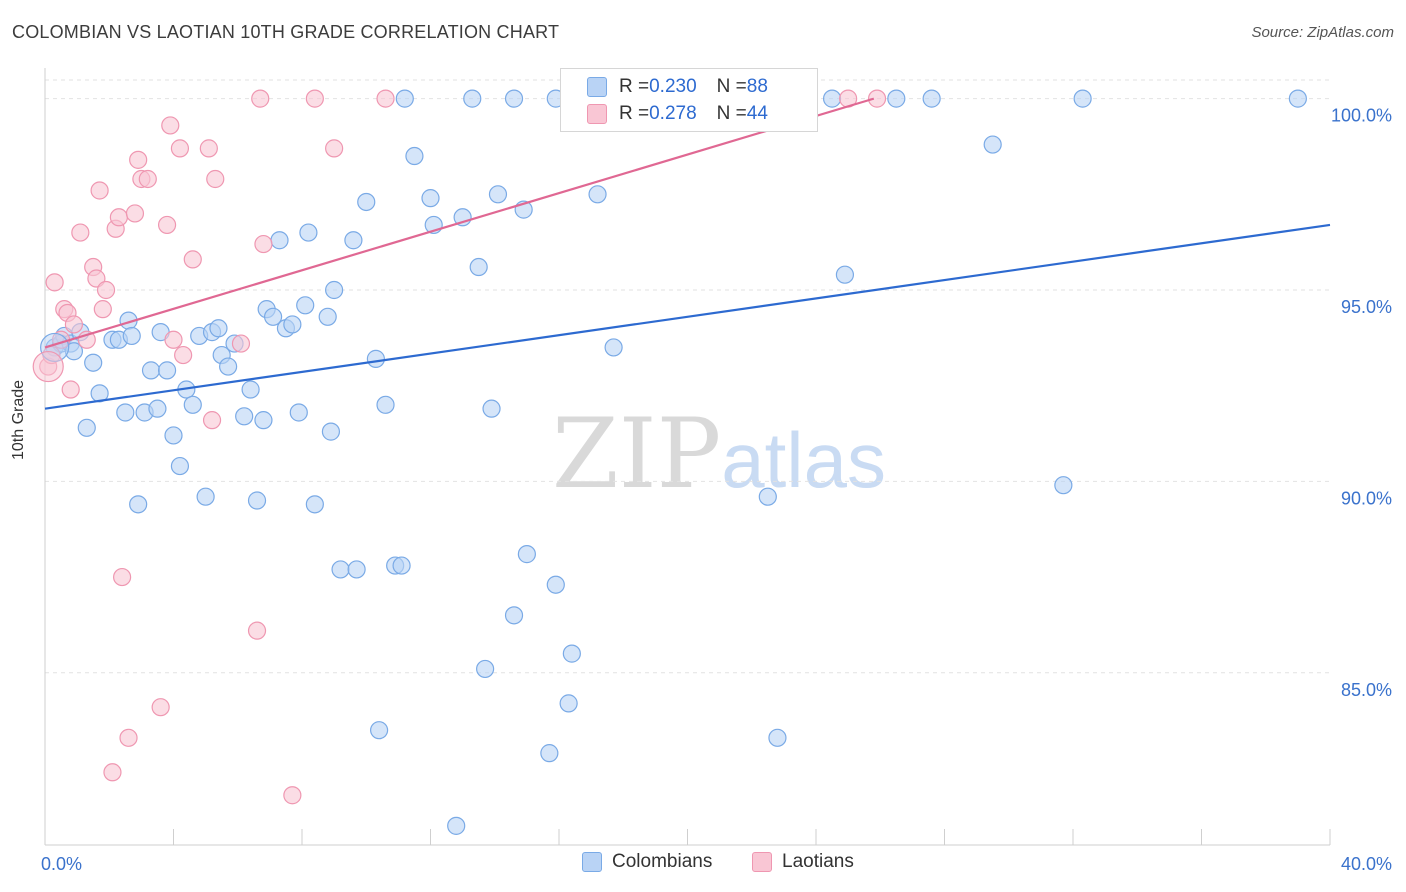 The image size is (1406, 892). I want to click on x-tick-label: 0.0%, so click(61, 864).